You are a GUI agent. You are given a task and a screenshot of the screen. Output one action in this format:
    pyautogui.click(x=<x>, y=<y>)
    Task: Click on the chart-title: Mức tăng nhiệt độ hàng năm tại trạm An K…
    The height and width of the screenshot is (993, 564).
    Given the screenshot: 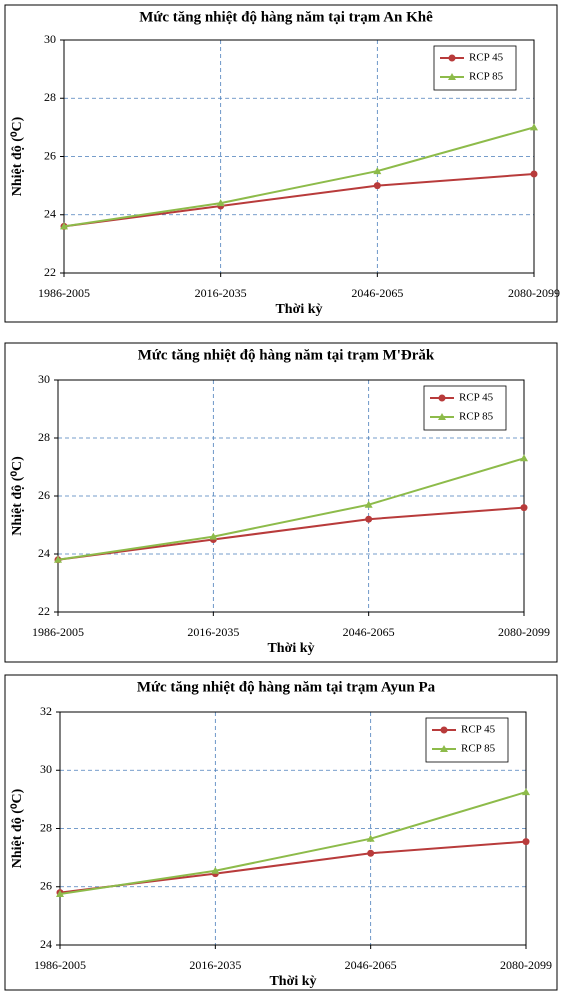 What is the action you would take?
    pyautogui.click(x=286, y=17)
    